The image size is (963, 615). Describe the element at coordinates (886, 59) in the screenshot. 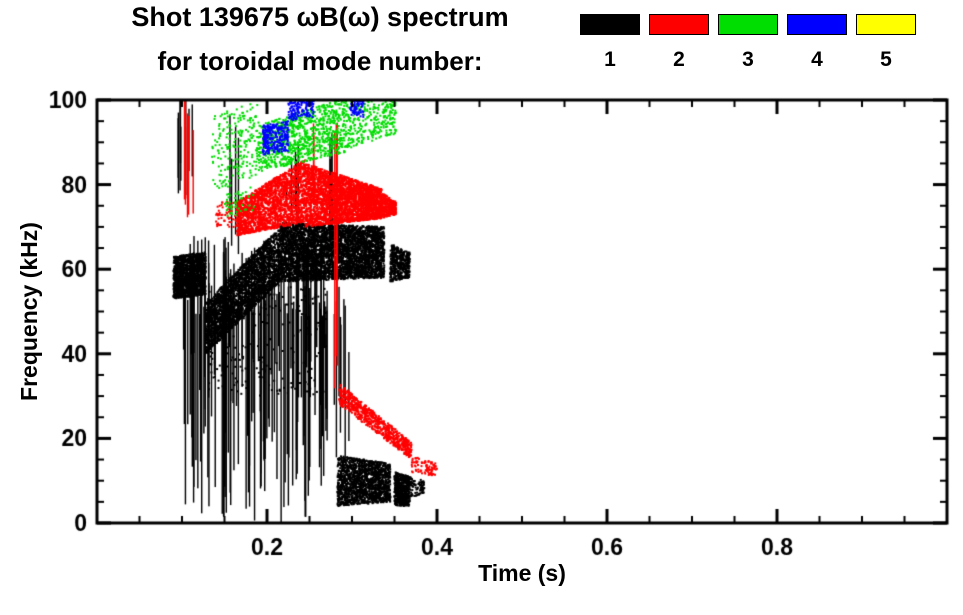

I see `legend-label-5: 5` at that location.